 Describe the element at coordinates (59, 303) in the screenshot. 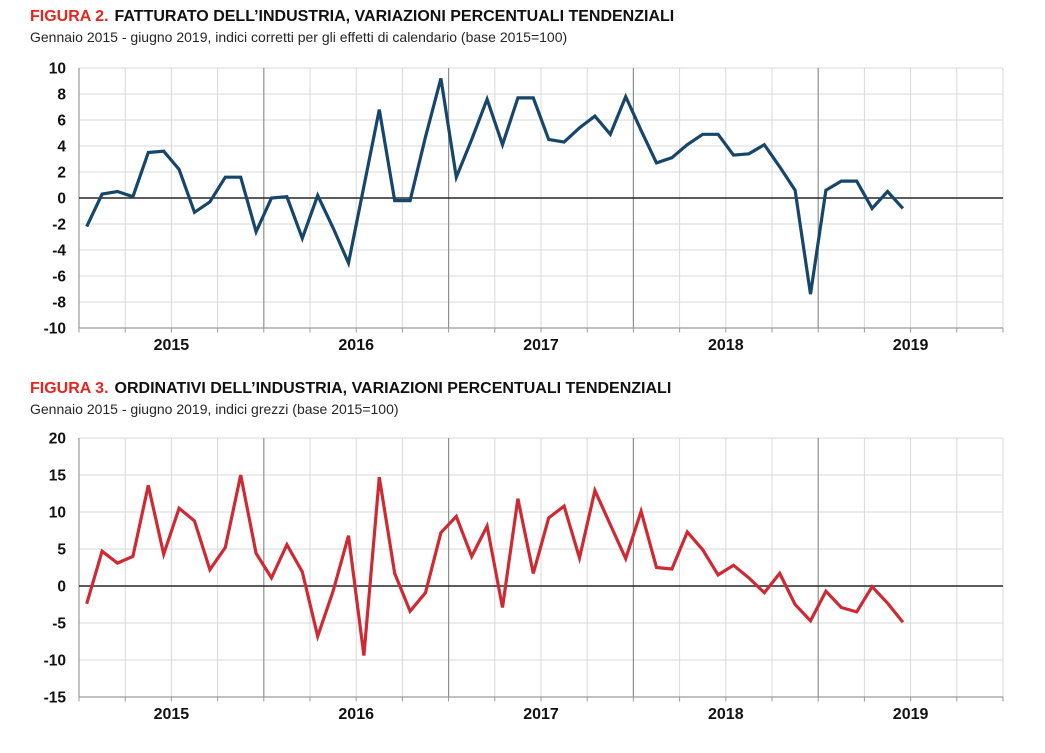

I see `y-tick-label: -8` at that location.